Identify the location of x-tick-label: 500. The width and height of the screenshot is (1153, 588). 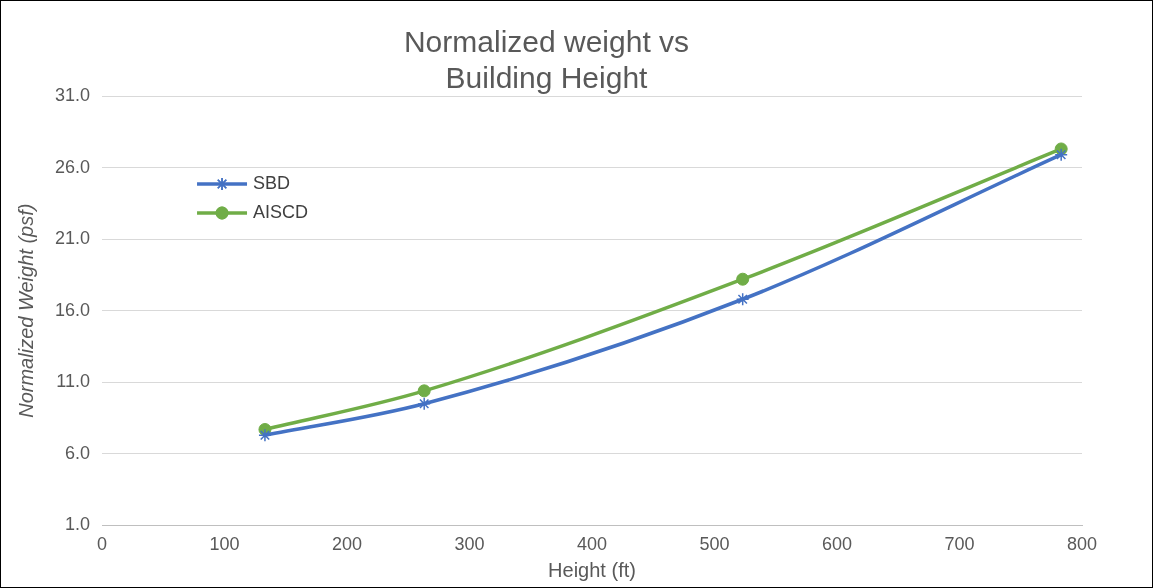
(714, 544).